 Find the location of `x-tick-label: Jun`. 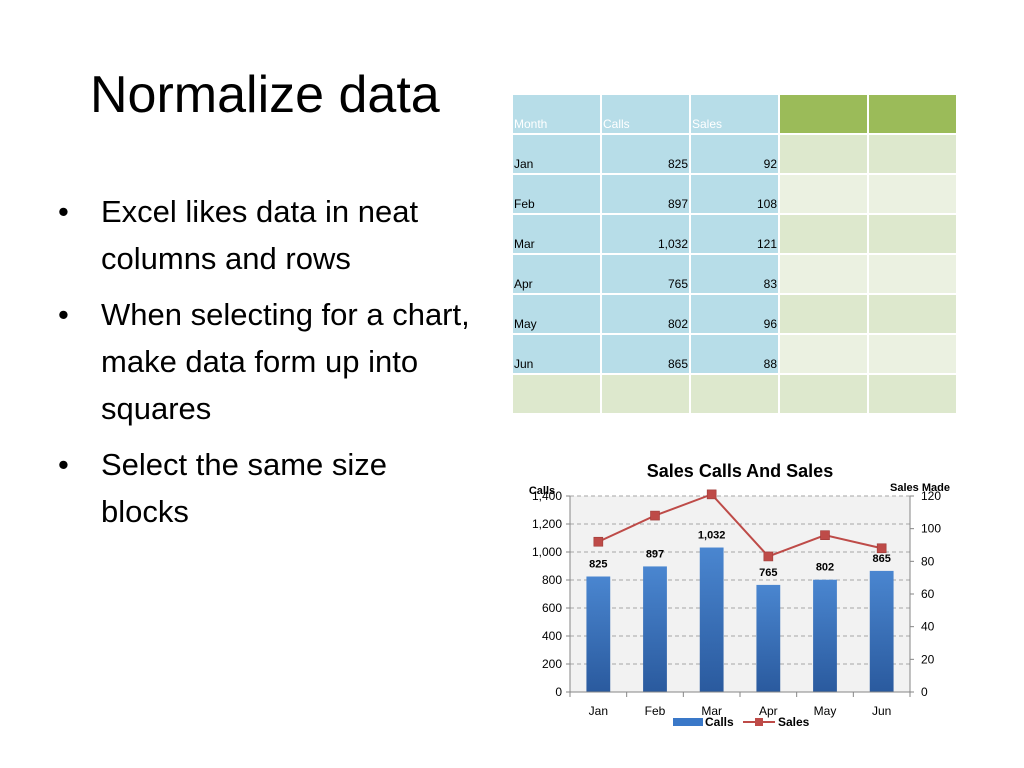

x-tick-label: Jun is located at coordinates (881, 711).